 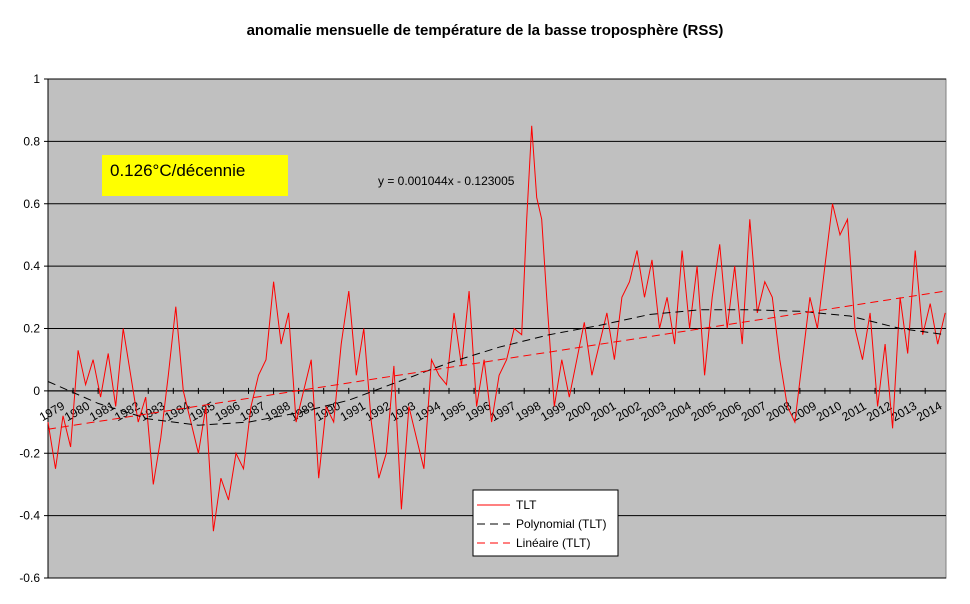 I want to click on y-tick-label: 0.8, so click(x=31, y=141).